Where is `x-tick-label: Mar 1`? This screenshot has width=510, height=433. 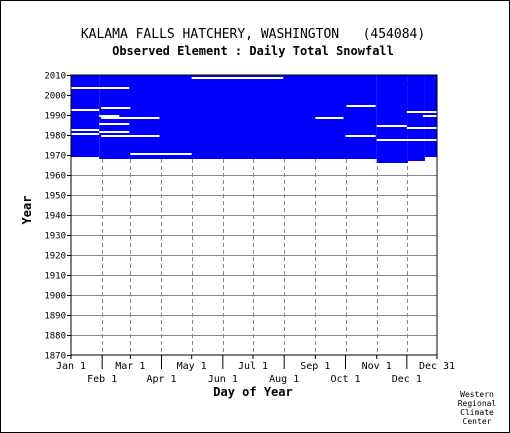
x-tick-label: Mar 1 is located at coordinates (130, 366).